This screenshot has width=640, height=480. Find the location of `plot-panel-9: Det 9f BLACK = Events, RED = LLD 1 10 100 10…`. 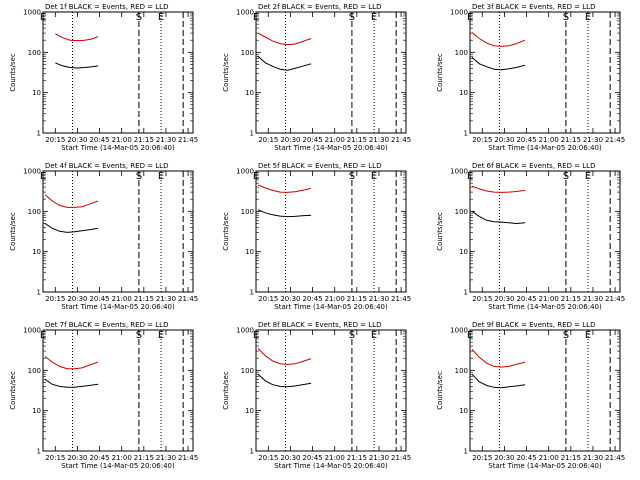

plot-panel-9: Det 9f BLACK = Events, RED = LLD 1 10 100 10… is located at coordinates (530, 395).